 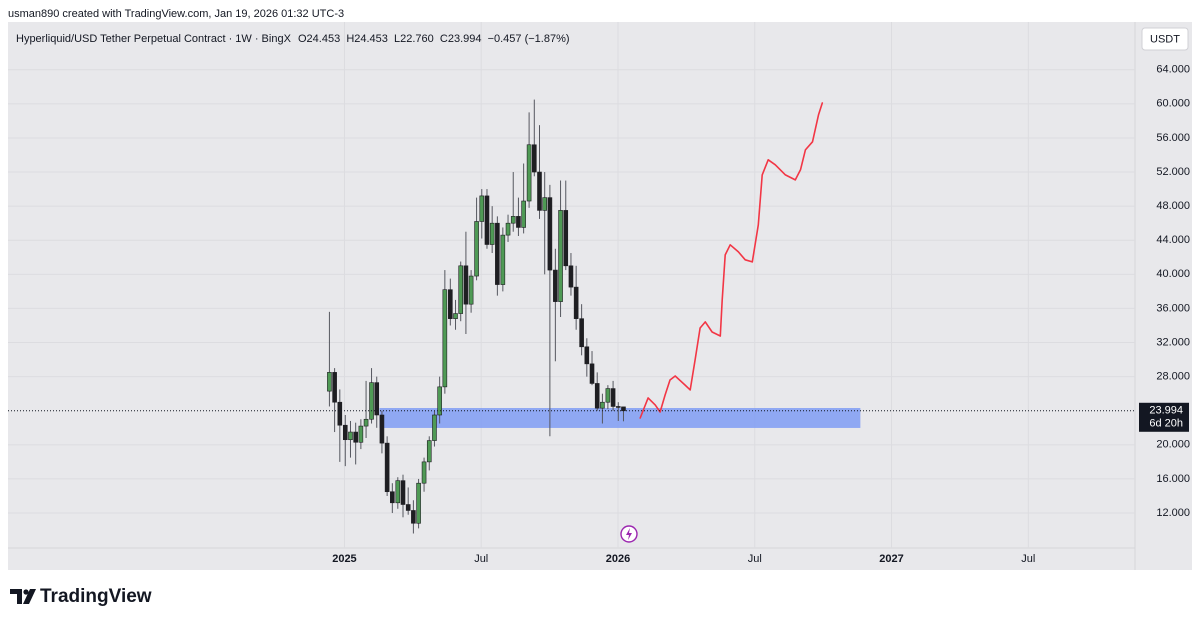 What do you see at coordinates (1173, 513) in the screenshot?
I see `y-tick-label: 12.000` at bounding box center [1173, 513].